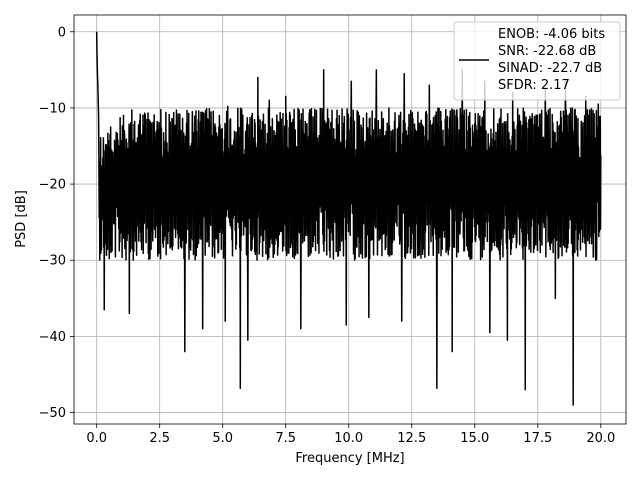  What do you see at coordinates (534, 85) in the screenshot?
I see `legend-sfdr: SFDR: 2.17` at bounding box center [534, 85].